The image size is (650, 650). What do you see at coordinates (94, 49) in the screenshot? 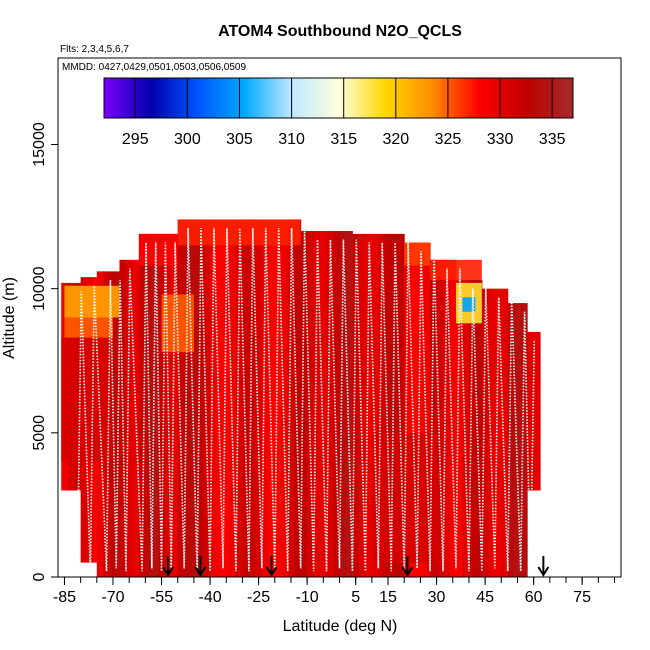
I see `flights-label: Flts: 2,3,4,5,6,7` at bounding box center [94, 49].